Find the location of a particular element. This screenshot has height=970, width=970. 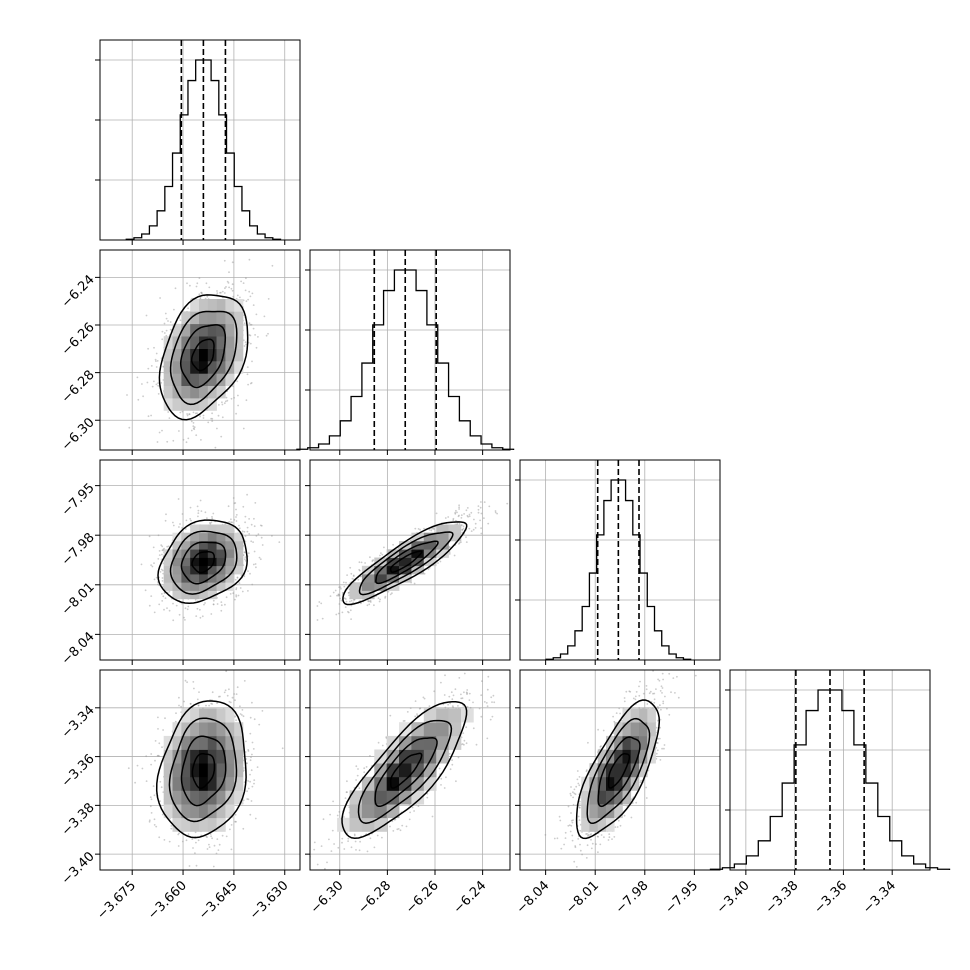

x-tick-label: −7.98 is located at coordinates (632, 897).